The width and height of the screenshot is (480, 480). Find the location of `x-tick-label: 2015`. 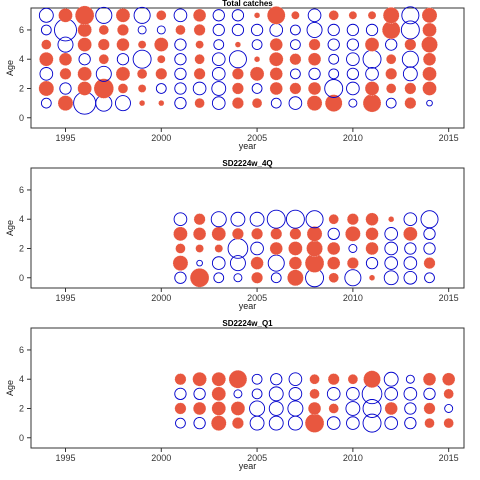

x-tick-label: 2015 is located at coordinates (449, 298).